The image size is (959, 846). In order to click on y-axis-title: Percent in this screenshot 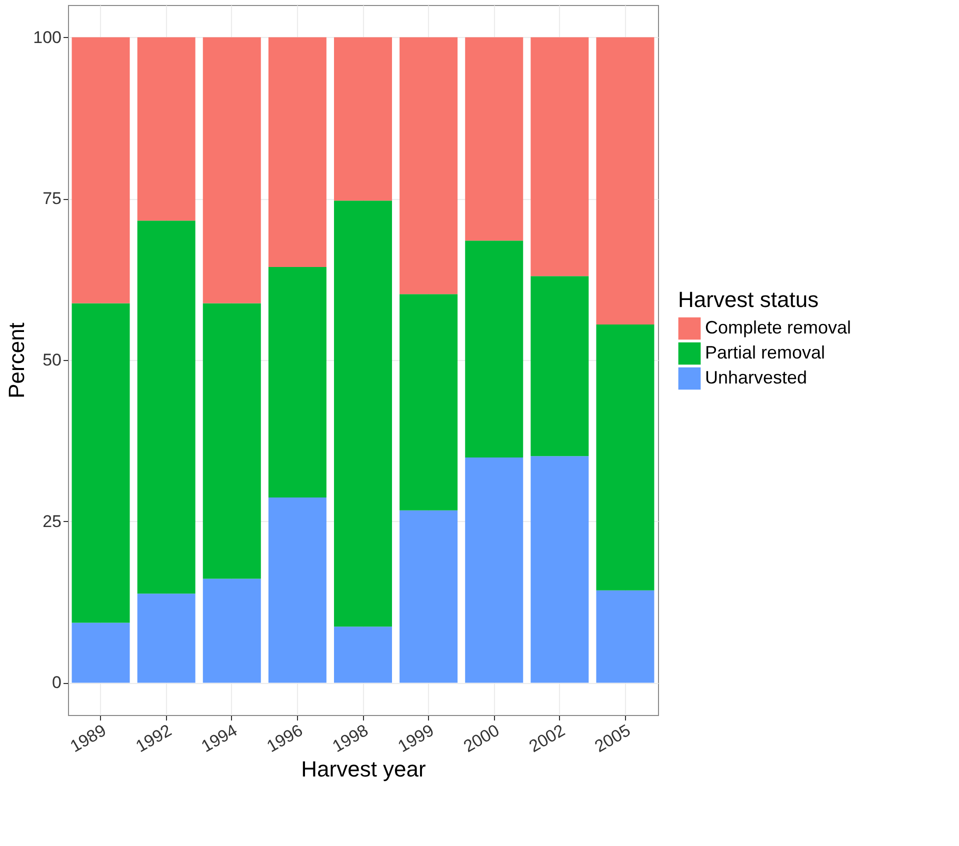, I will do `click(17, 360)`.